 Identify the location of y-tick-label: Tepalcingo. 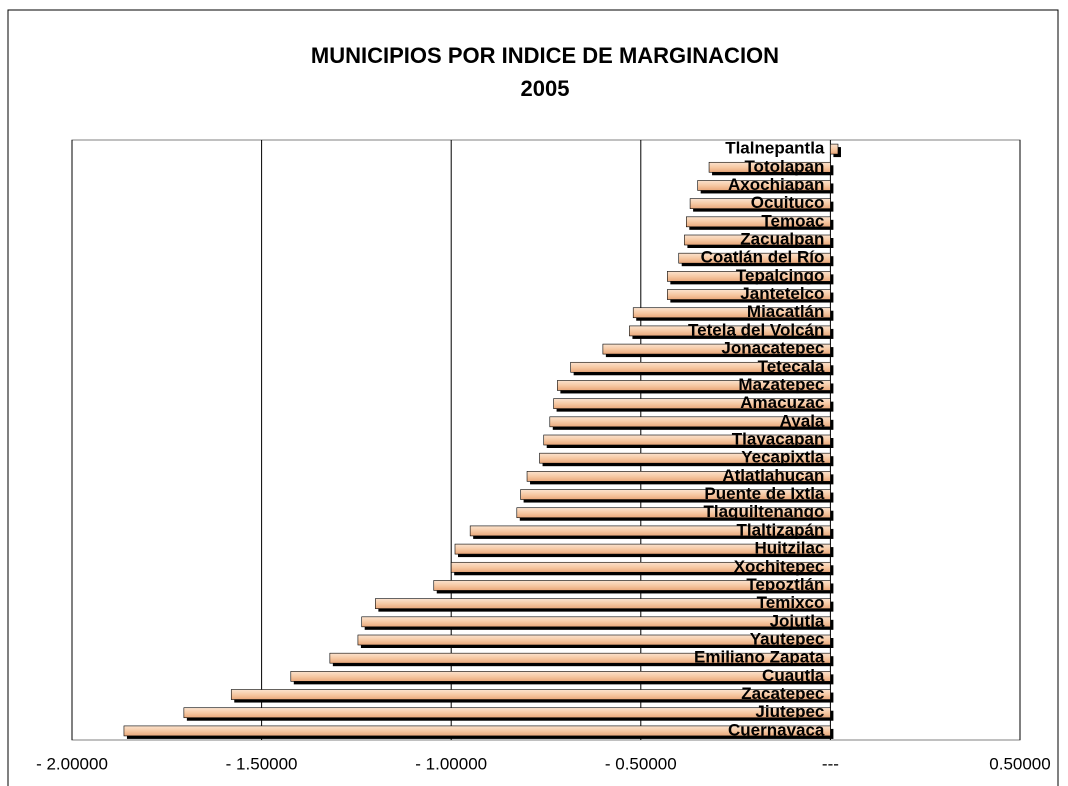
(780, 275).